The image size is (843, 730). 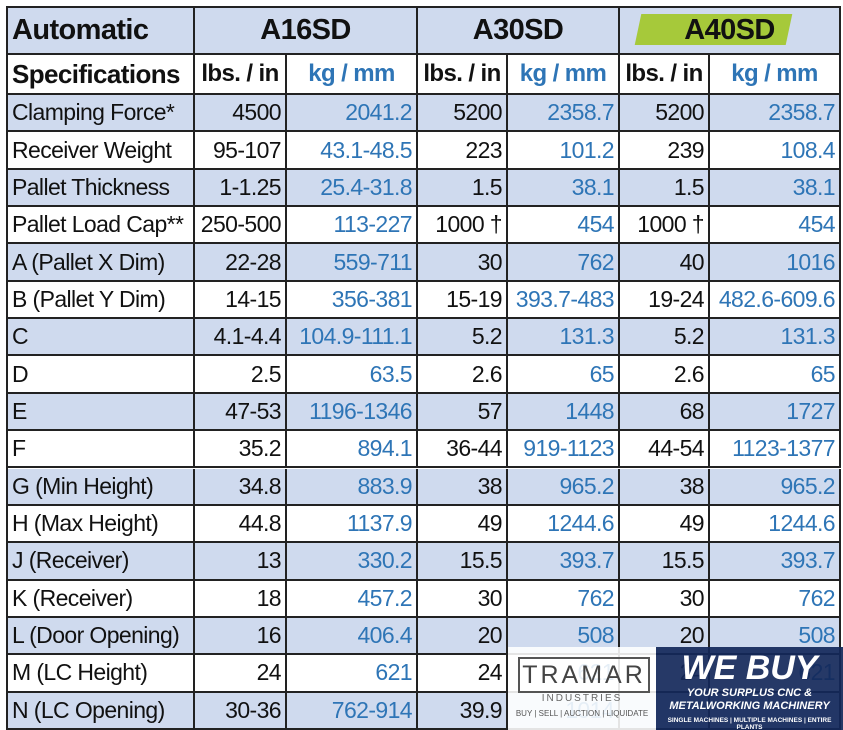 What do you see at coordinates (665, 412) in the screenshot?
I see `value-imperial: 68` at bounding box center [665, 412].